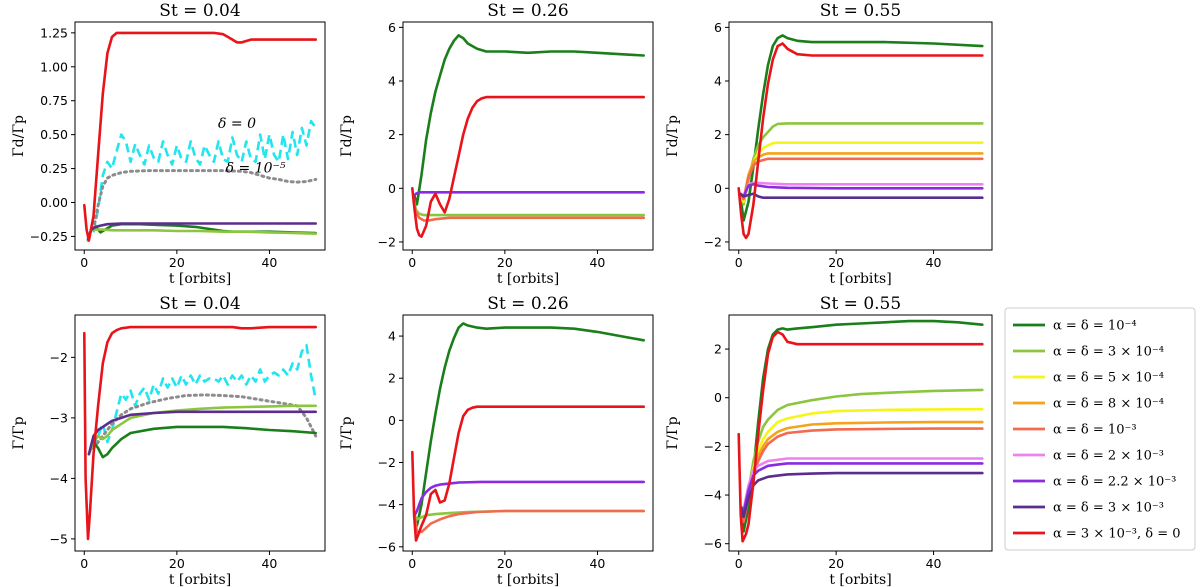 The image size is (1200, 587). I want to click on series-line-alpha-delta-5-x-10m4, so click(861, 172).